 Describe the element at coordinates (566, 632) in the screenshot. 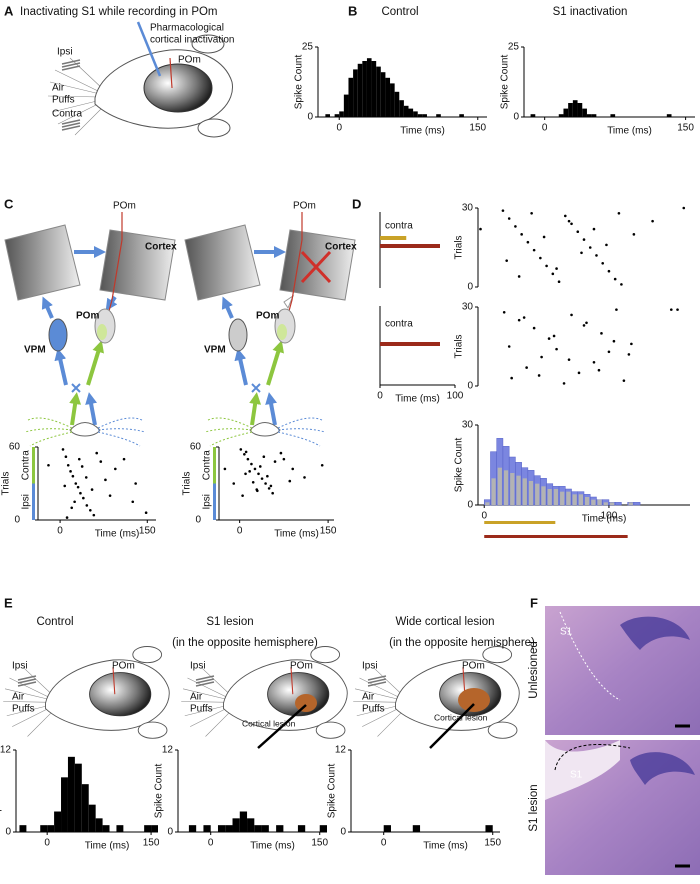

I see `region-label: S1` at that location.